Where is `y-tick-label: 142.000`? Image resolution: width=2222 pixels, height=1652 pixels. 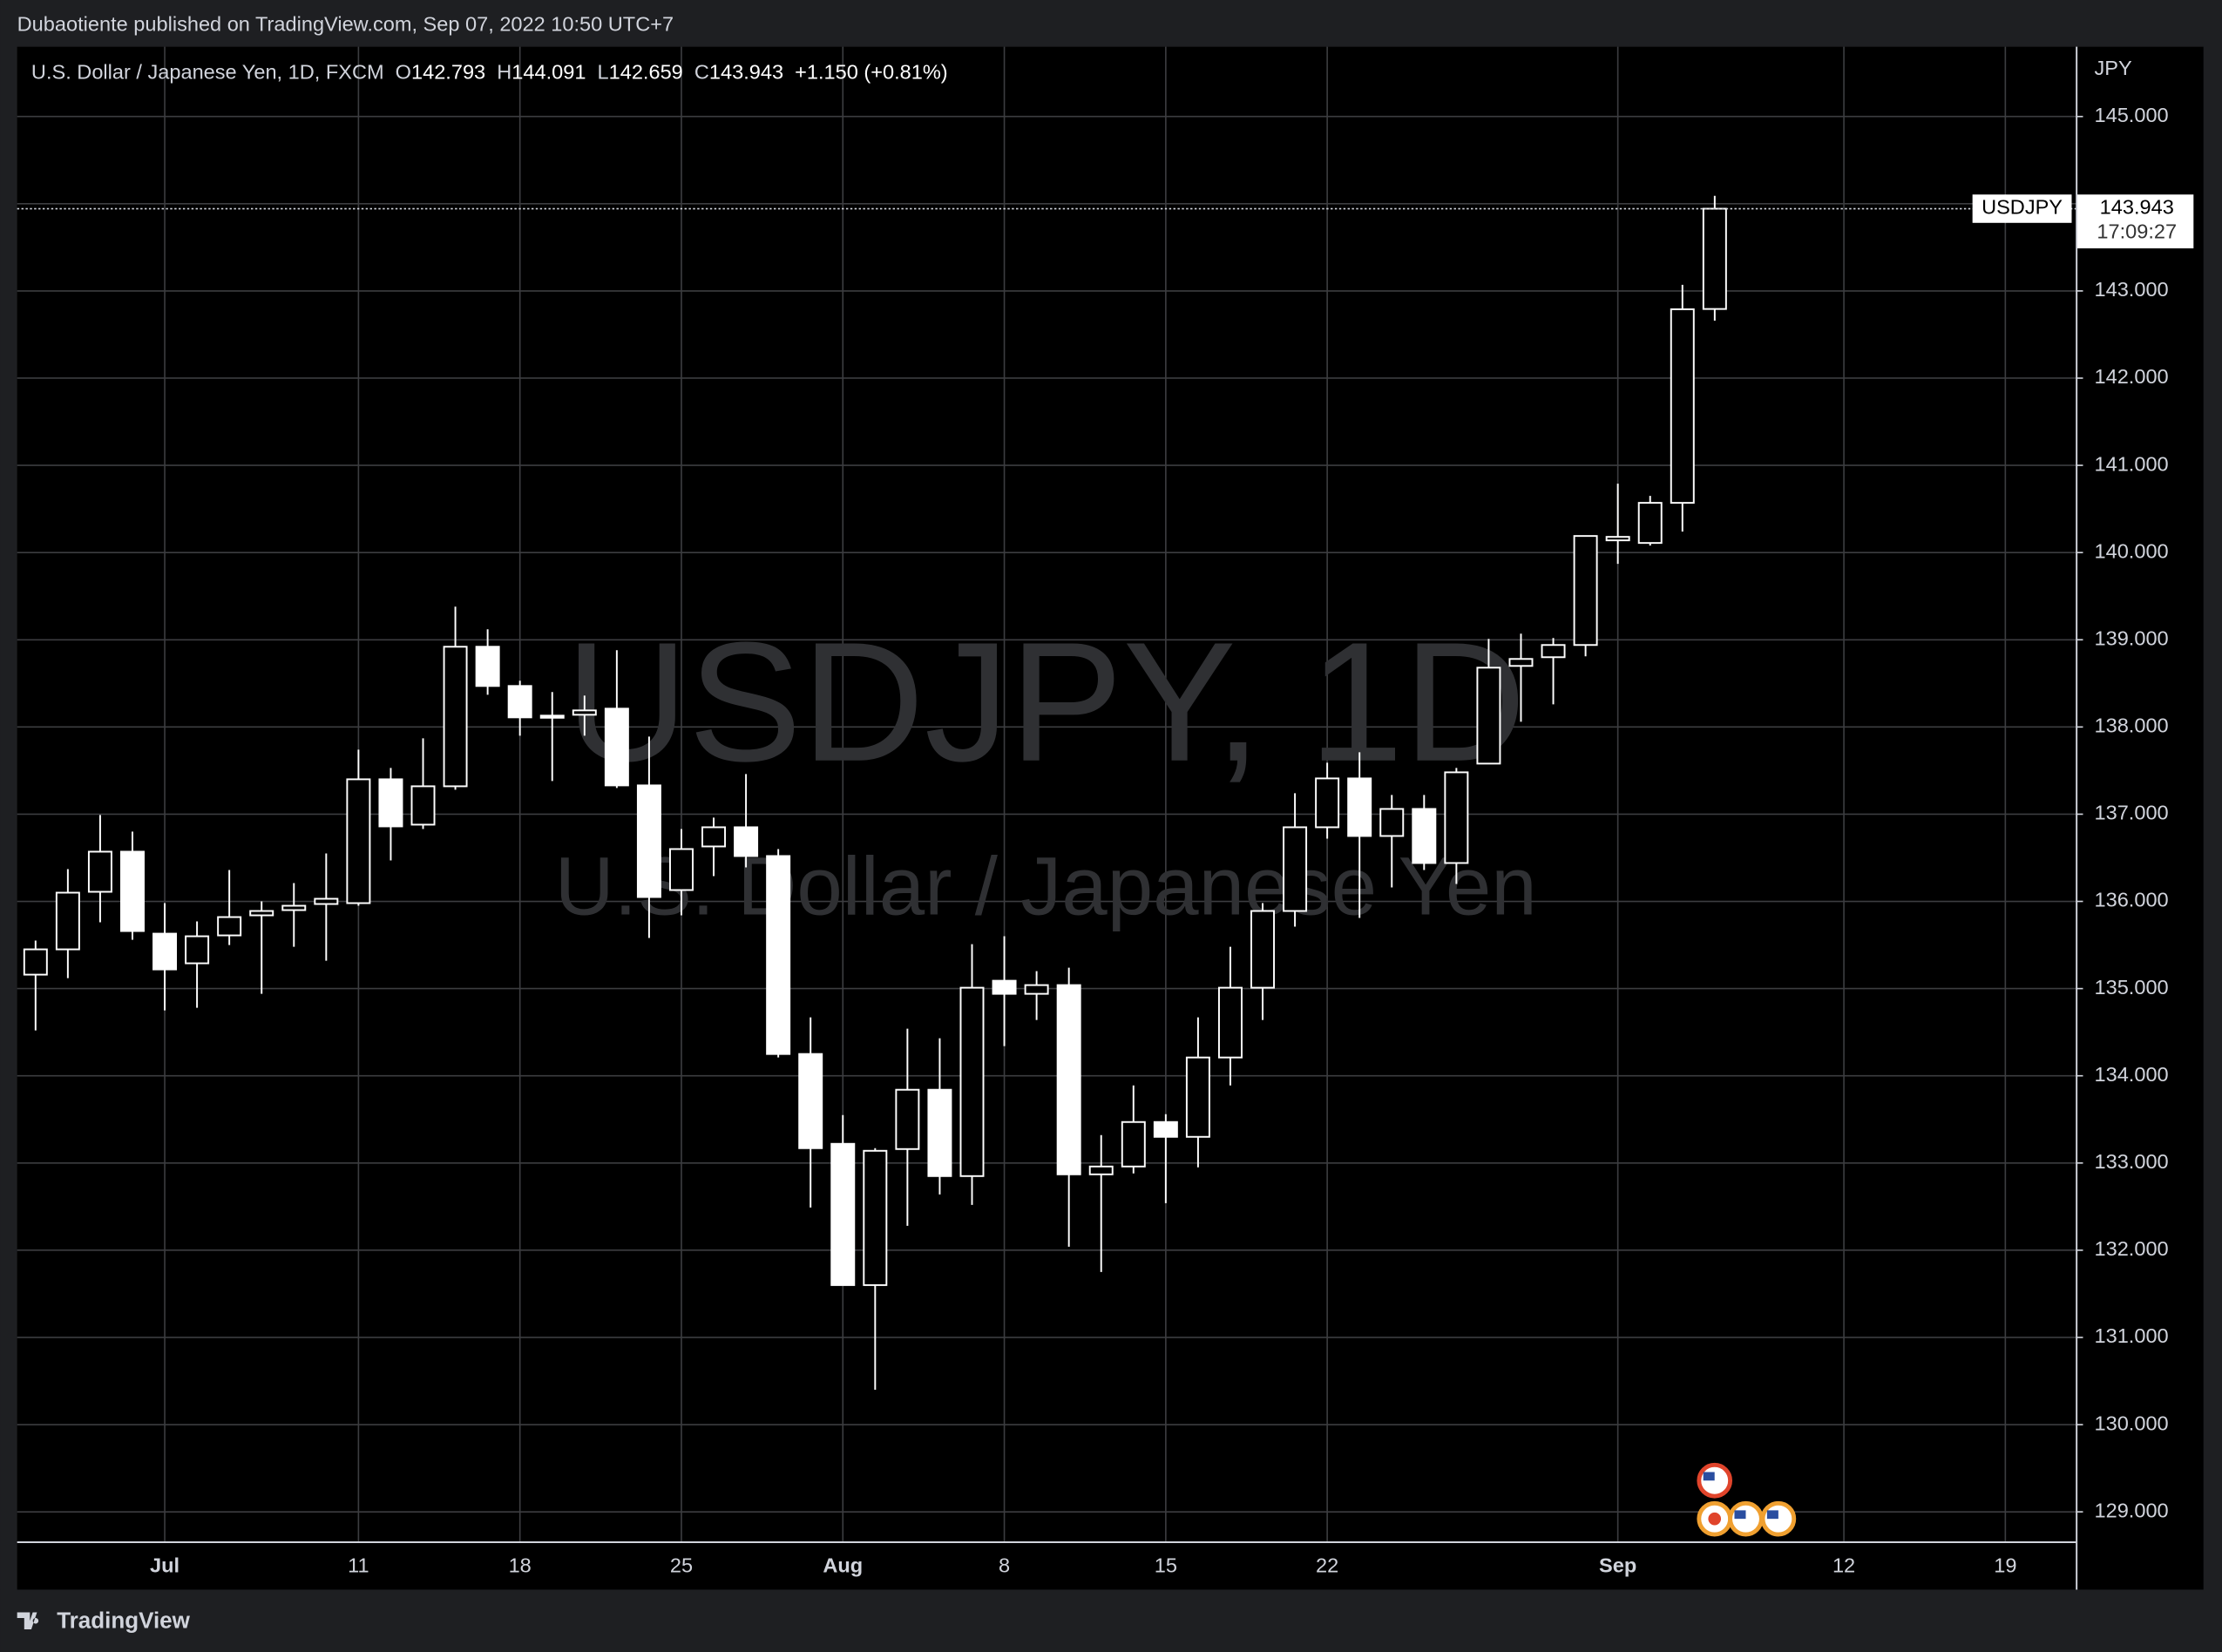 y-tick-label: 142.000 is located at coordinates (2131, 376).